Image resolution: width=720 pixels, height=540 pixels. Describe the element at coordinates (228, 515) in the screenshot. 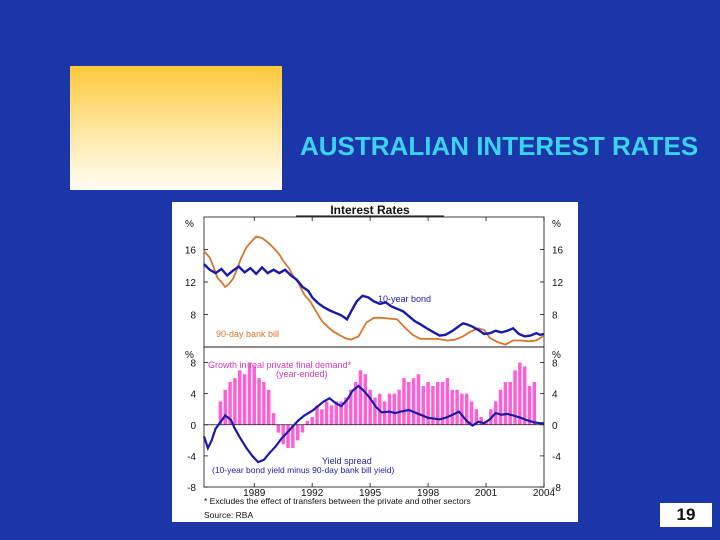

I see `footnote-source: Source: RBA` at that location.